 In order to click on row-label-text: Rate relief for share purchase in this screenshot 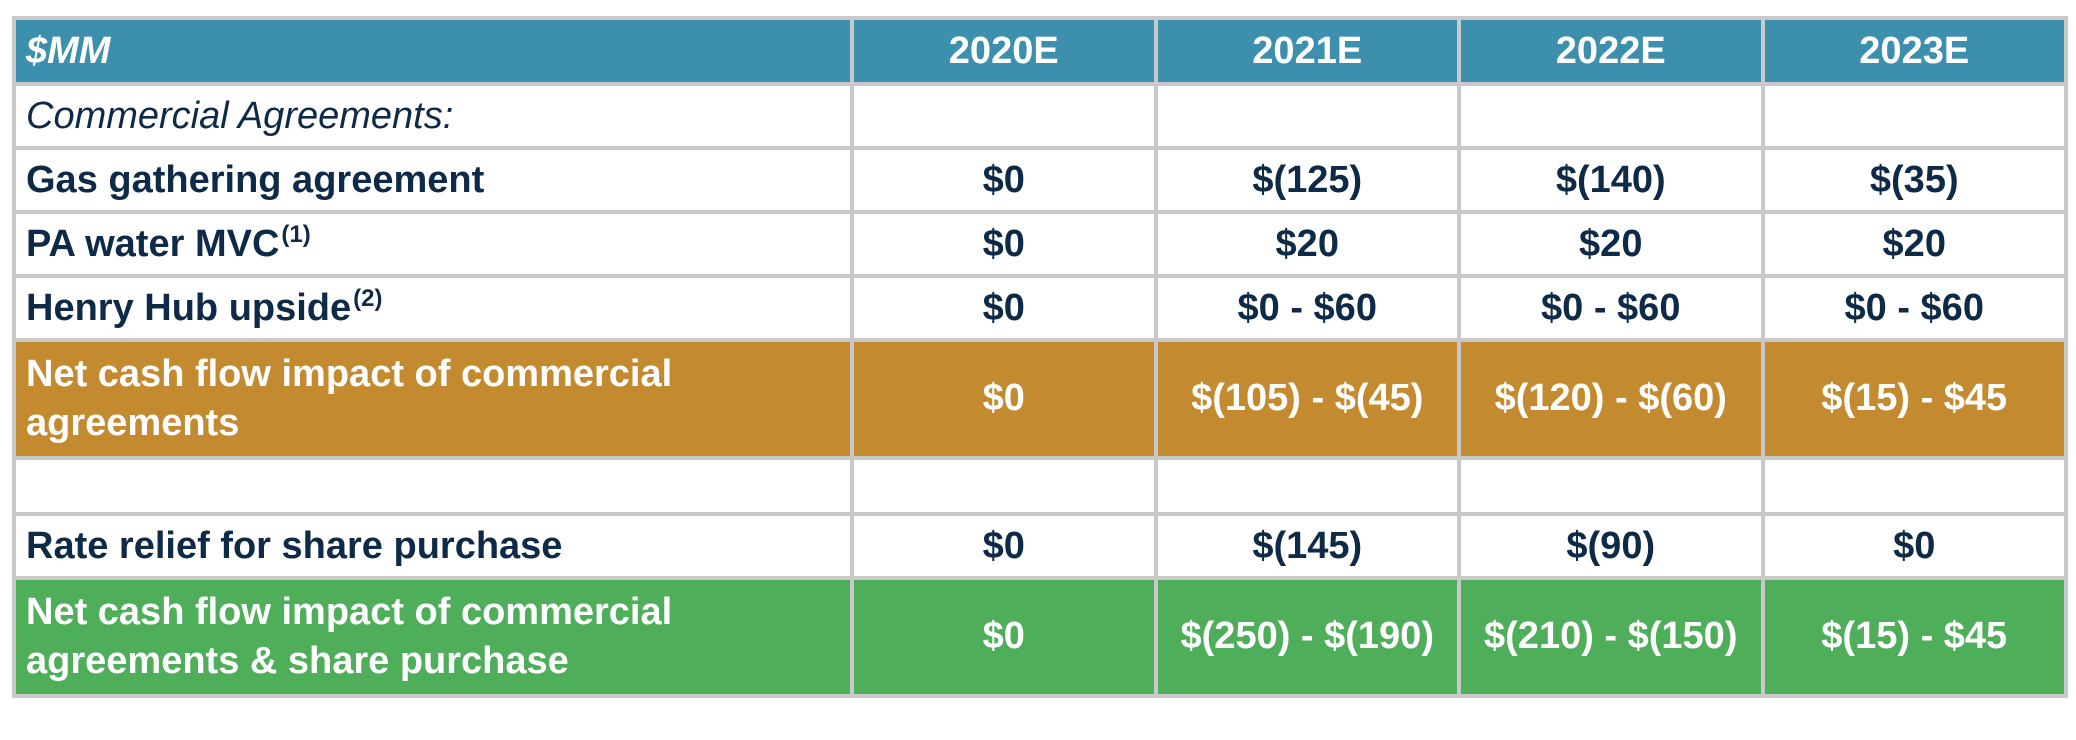, I will do `click(294, 545)`.